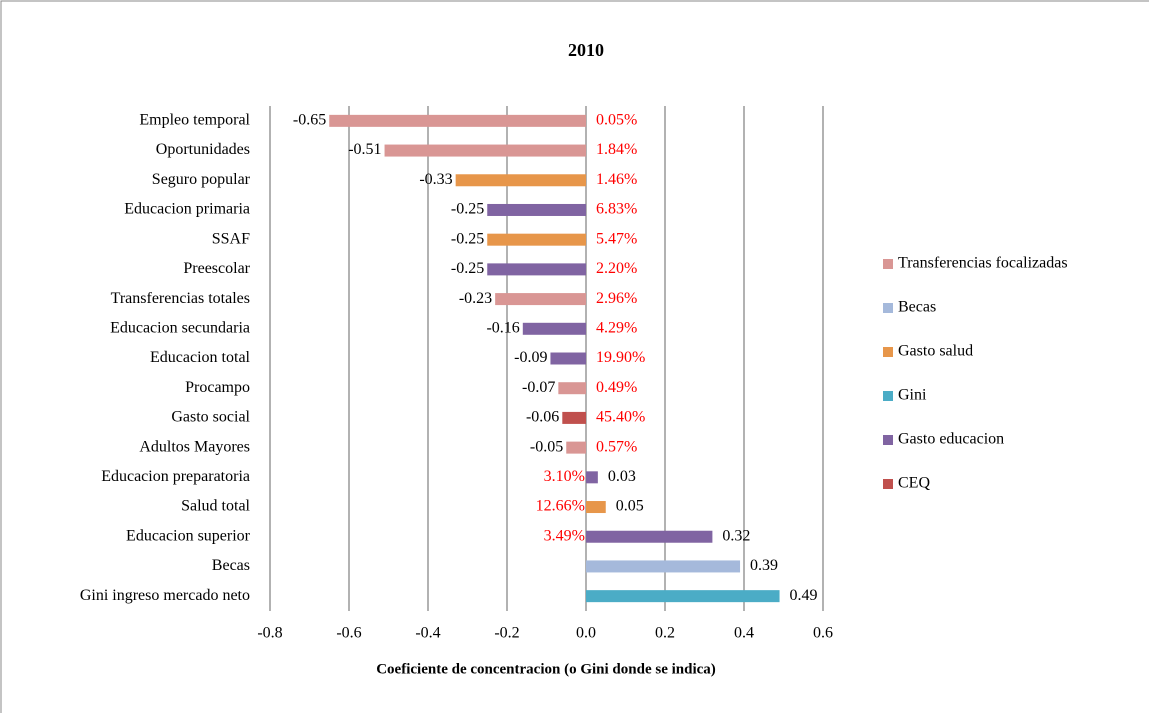  What do you see at coordinates (188, 535) in the screenshot?
I see `y-tick-label: Educacion superior` at bounding box center [188, 535].